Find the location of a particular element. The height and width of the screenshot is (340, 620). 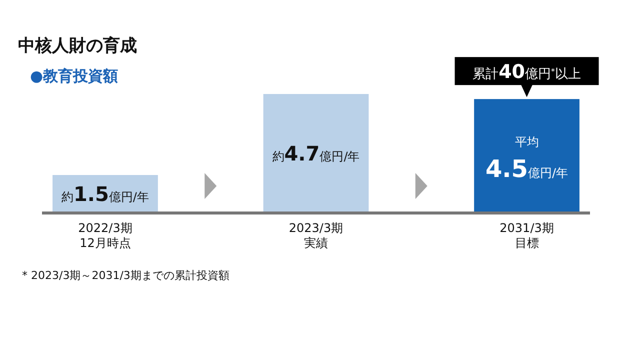

x-tick-label: 2031/3期目標 is located at coordinates (527, 235).